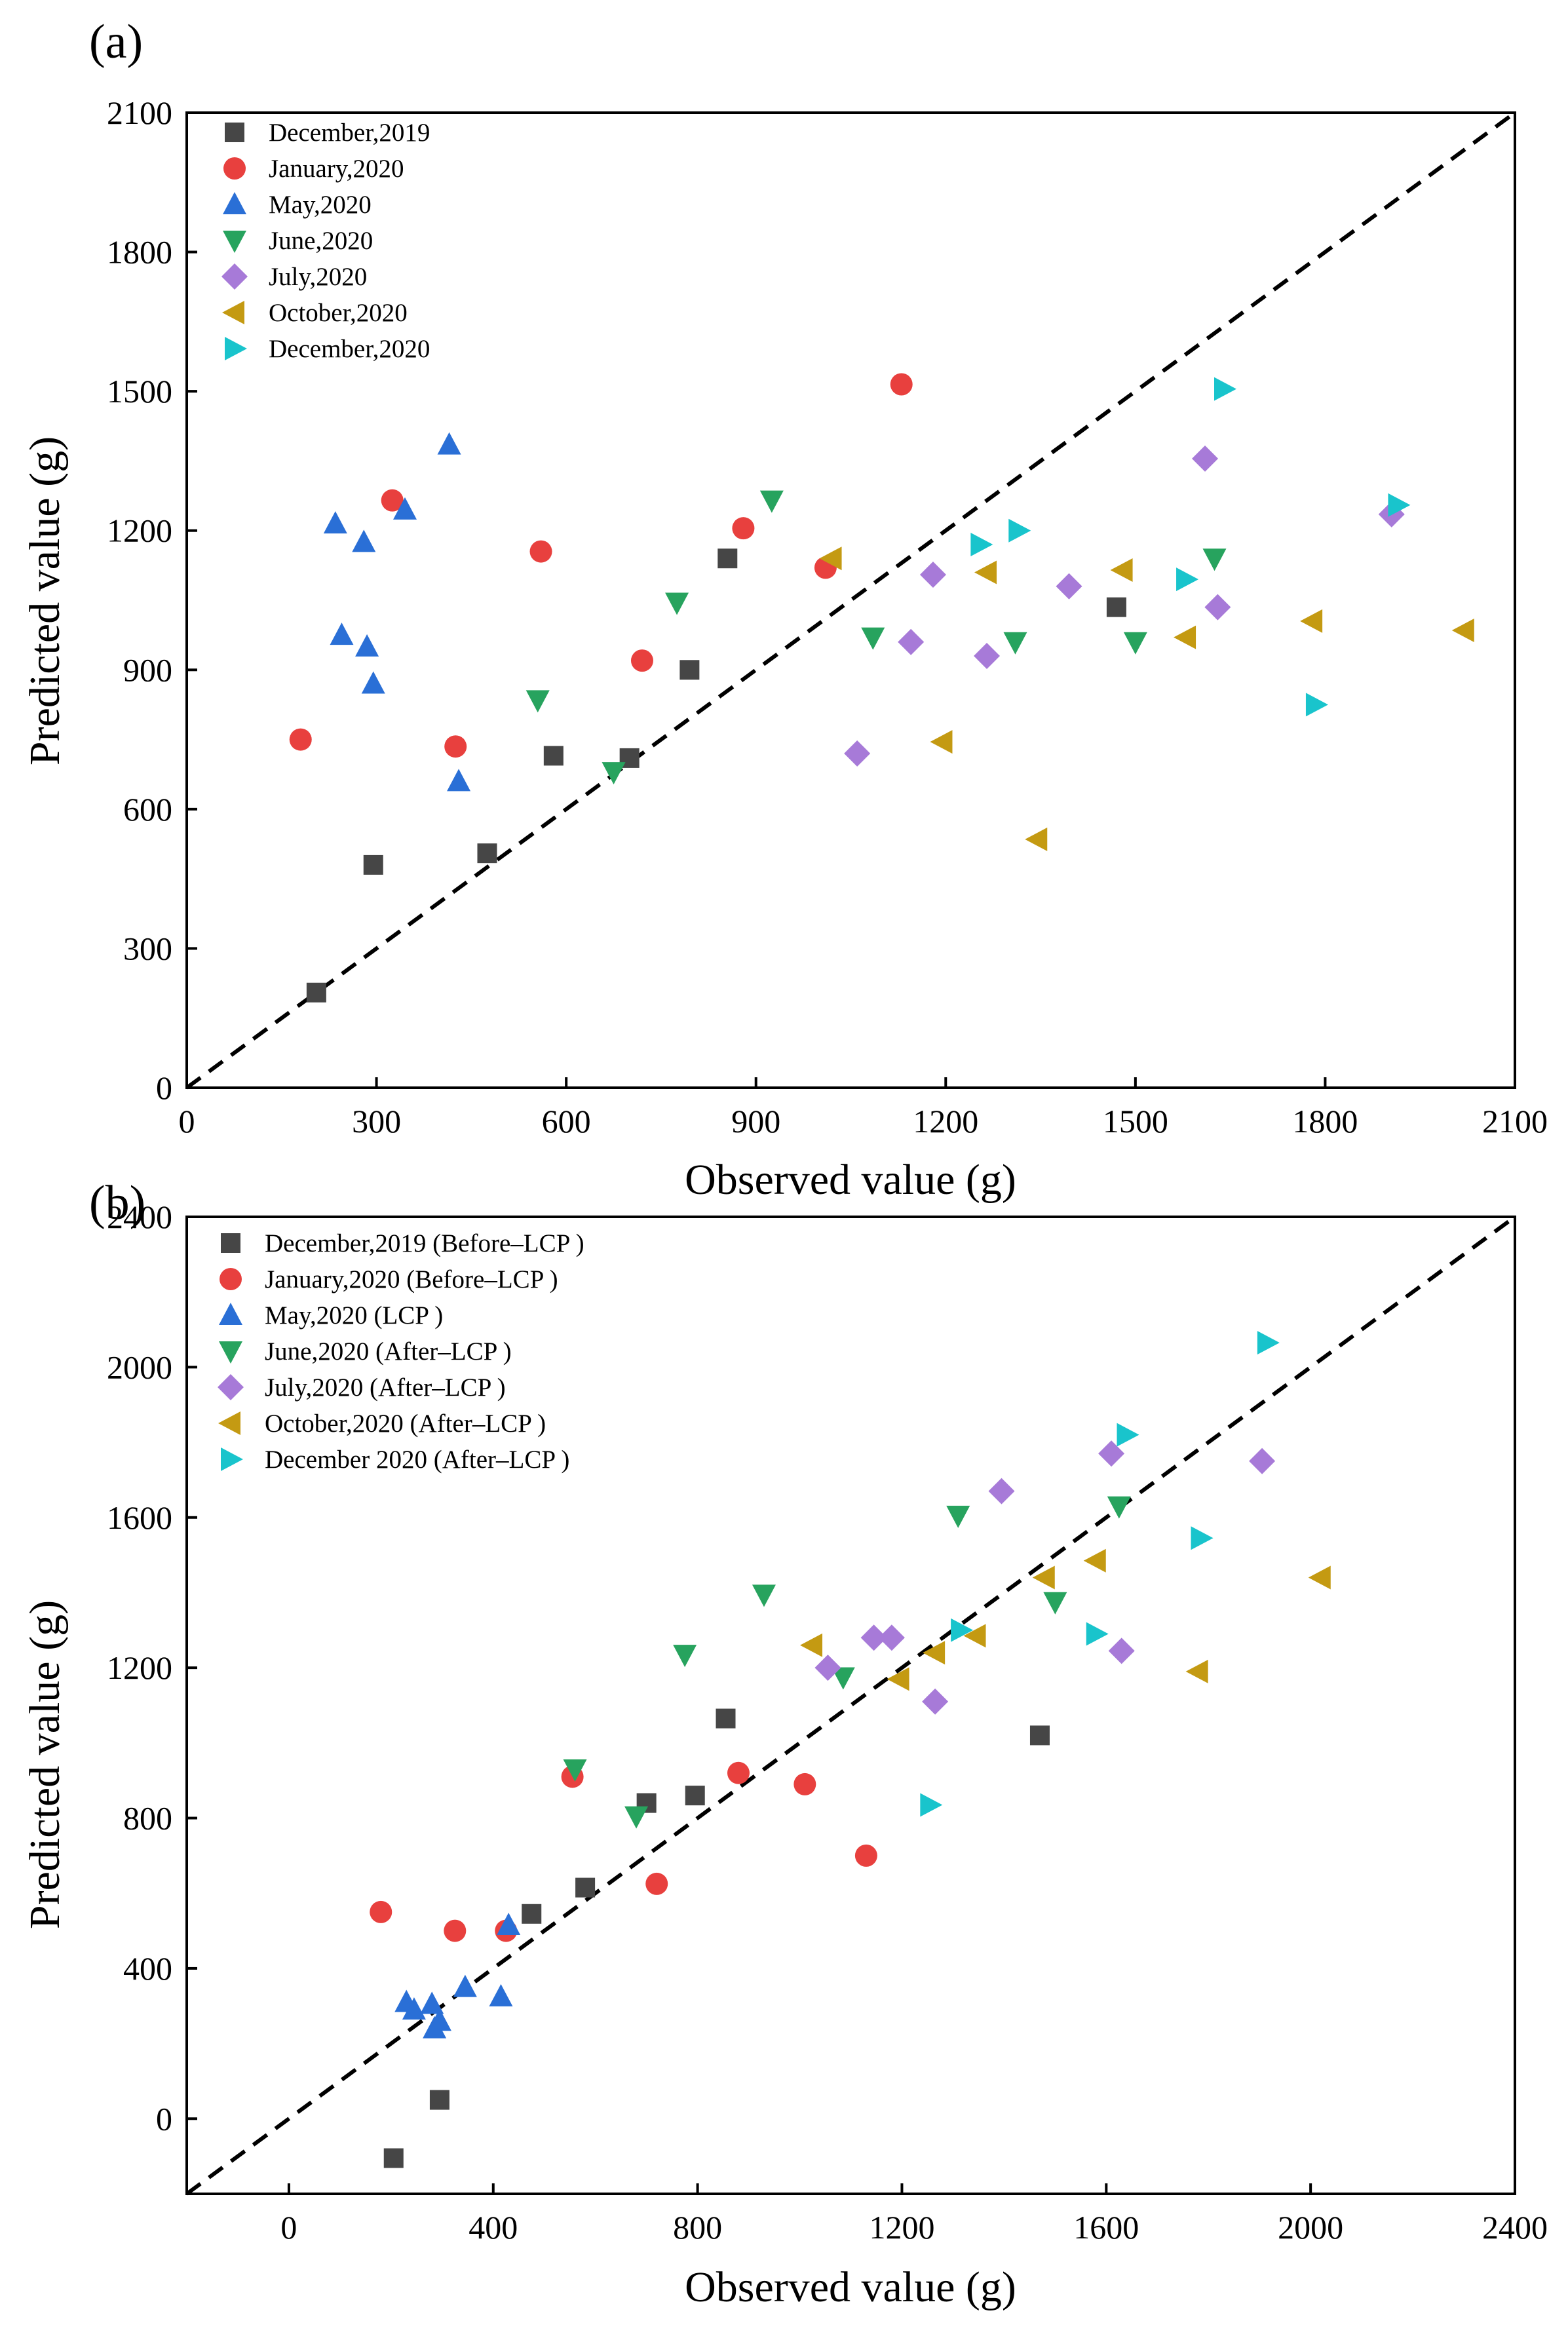 The height and width of the screenshot is (2338, 1568). Describe the element at coordinates (946, 1122) in the screenshot. I see `panel-a-x-tick-label: 1200` at that location.